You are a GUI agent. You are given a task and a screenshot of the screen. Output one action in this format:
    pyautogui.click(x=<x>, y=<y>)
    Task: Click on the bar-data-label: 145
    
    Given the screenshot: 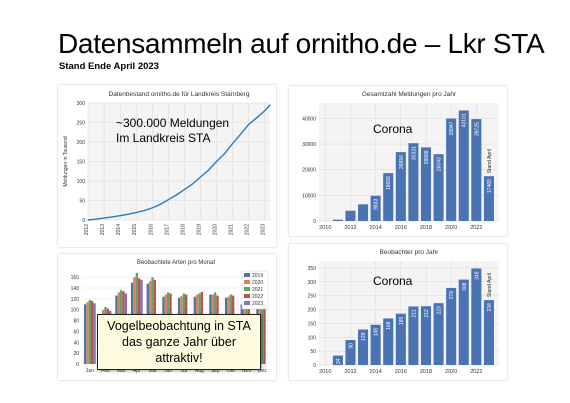 What is the action you would take?
    pyautogui.click(x=377, y=332)
    